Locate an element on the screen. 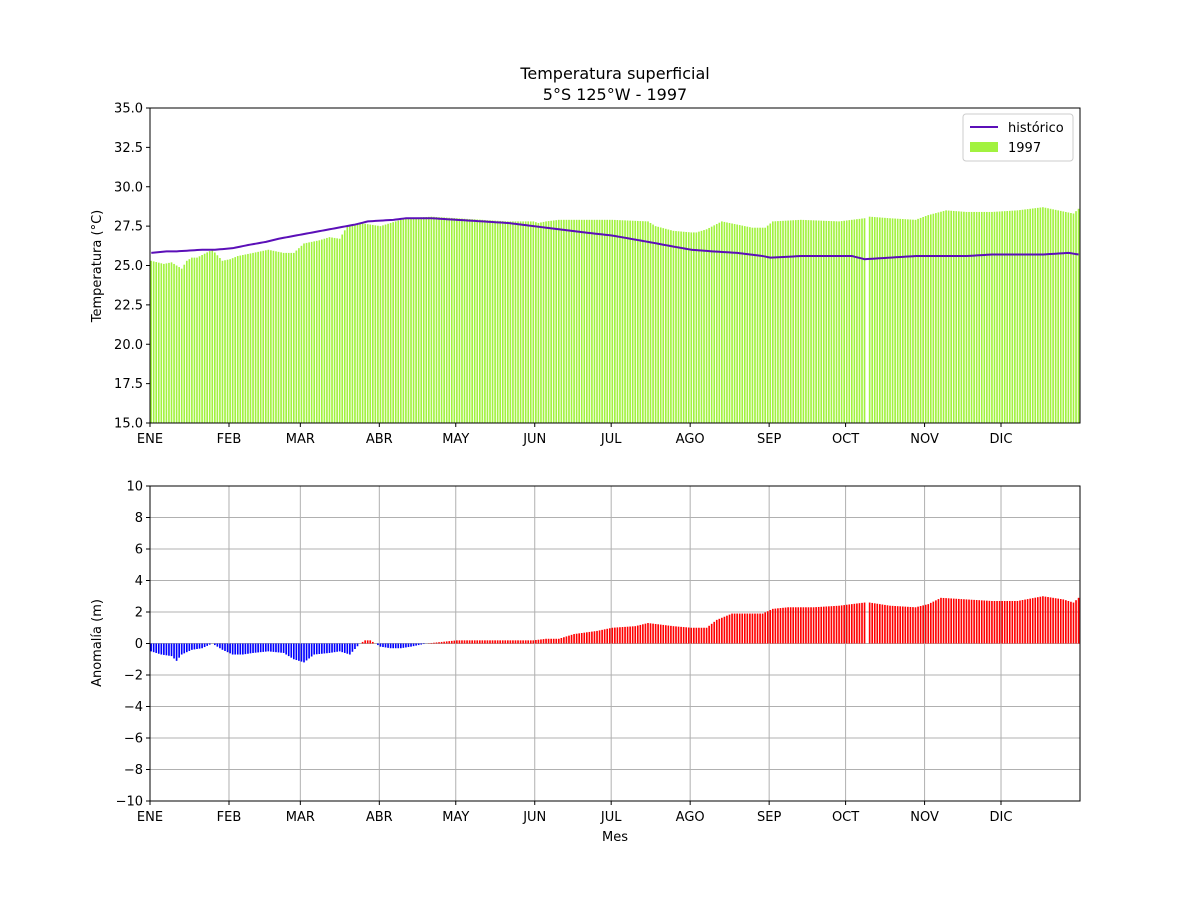 This screenshot has width=1200, height=900. y-tick-label: −8 is located at coordinates (133, 770).